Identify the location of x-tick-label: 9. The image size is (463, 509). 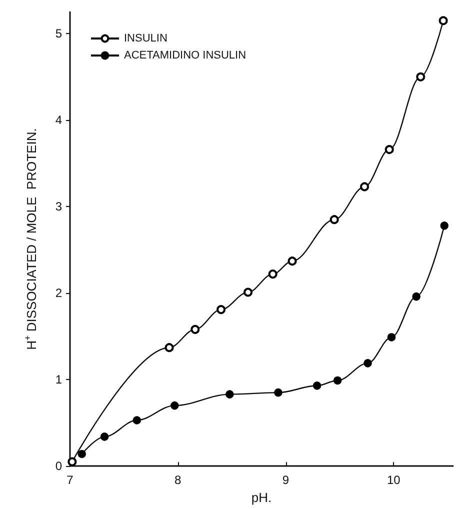
(286, 480).